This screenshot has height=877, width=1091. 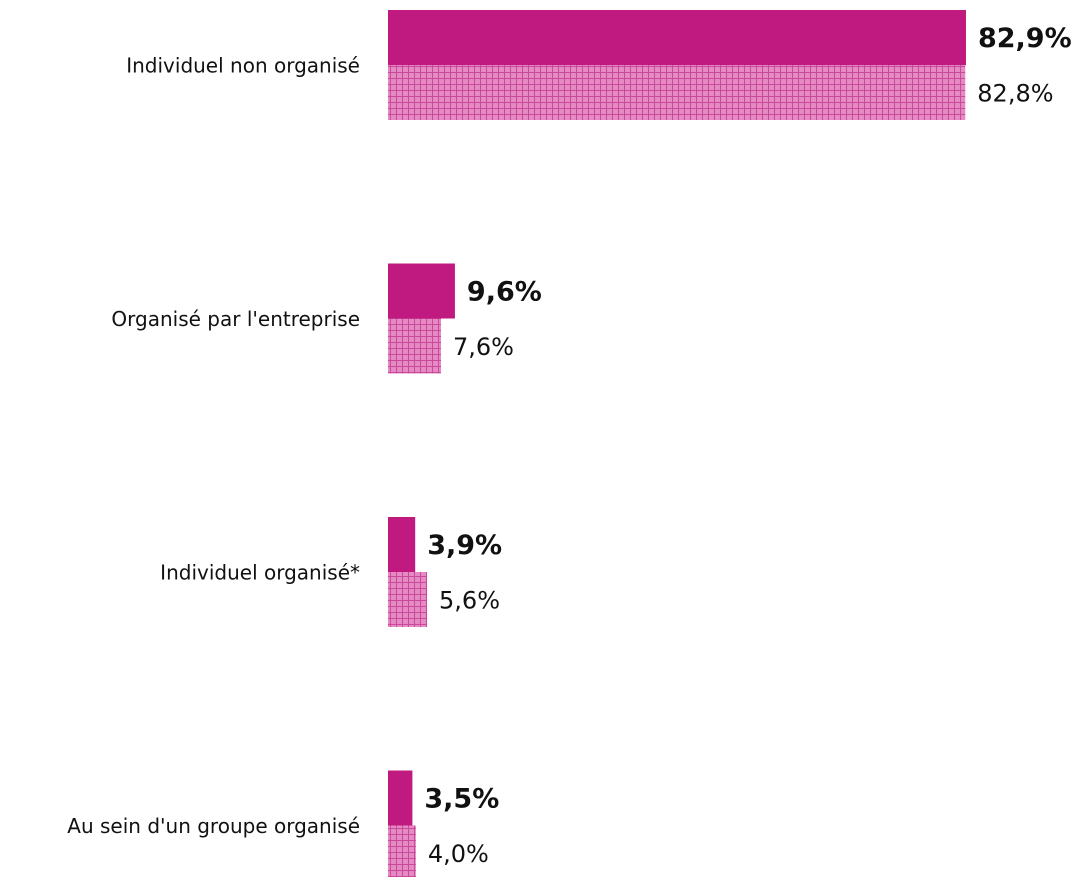 What do you see at coordinates (1015, 94) in the screenshot?
I see `value-label: 82,8%` at bounding box center [1015, 94].